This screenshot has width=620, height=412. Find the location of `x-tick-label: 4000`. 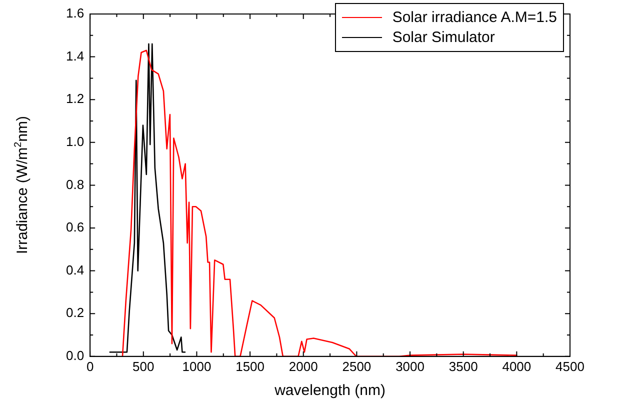

x-tick-label: 4000 is located at coordinates (517, 366).